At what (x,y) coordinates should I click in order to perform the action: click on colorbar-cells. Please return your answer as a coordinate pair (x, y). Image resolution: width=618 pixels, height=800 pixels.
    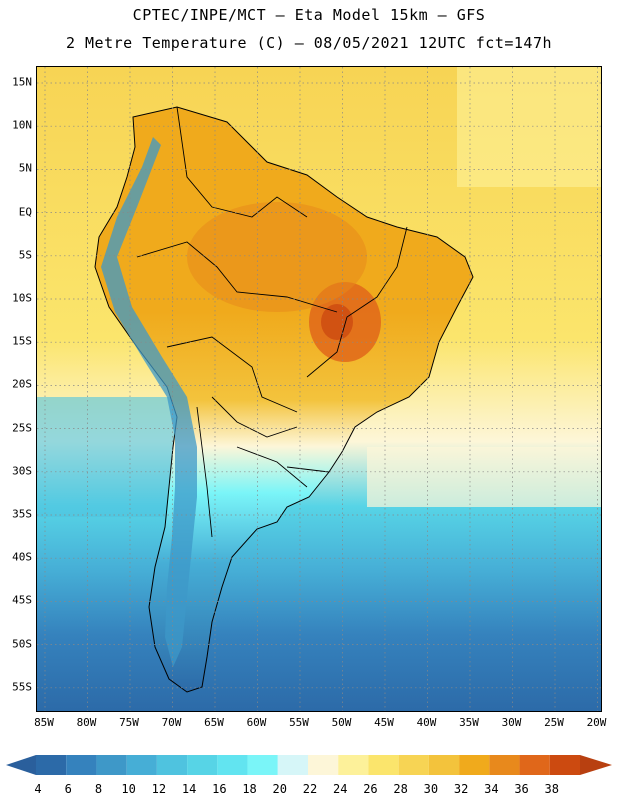
    Looking at the image, I should click on (308, 765).